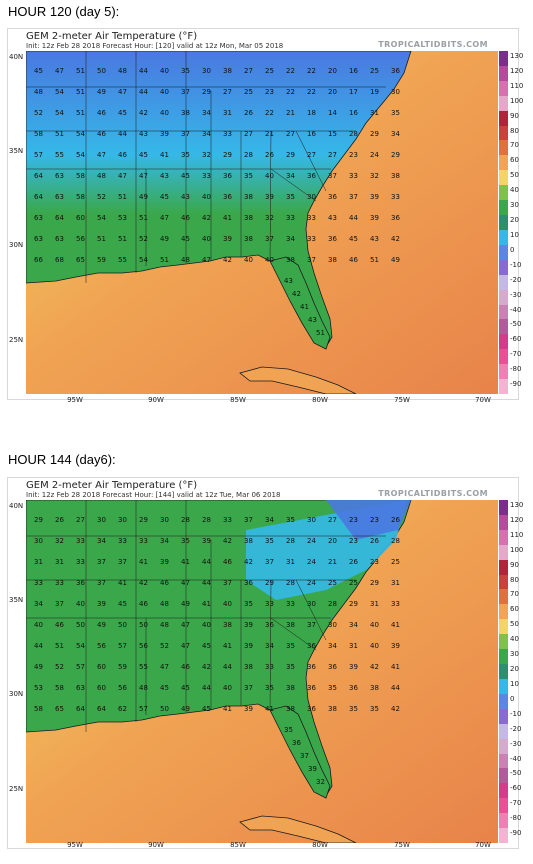 The image size is (533, 864). What do you see at coordinates (514, 609) in the screenshot?
I see `colorbar-tick-label: 60` at bounding box center [514, 609].